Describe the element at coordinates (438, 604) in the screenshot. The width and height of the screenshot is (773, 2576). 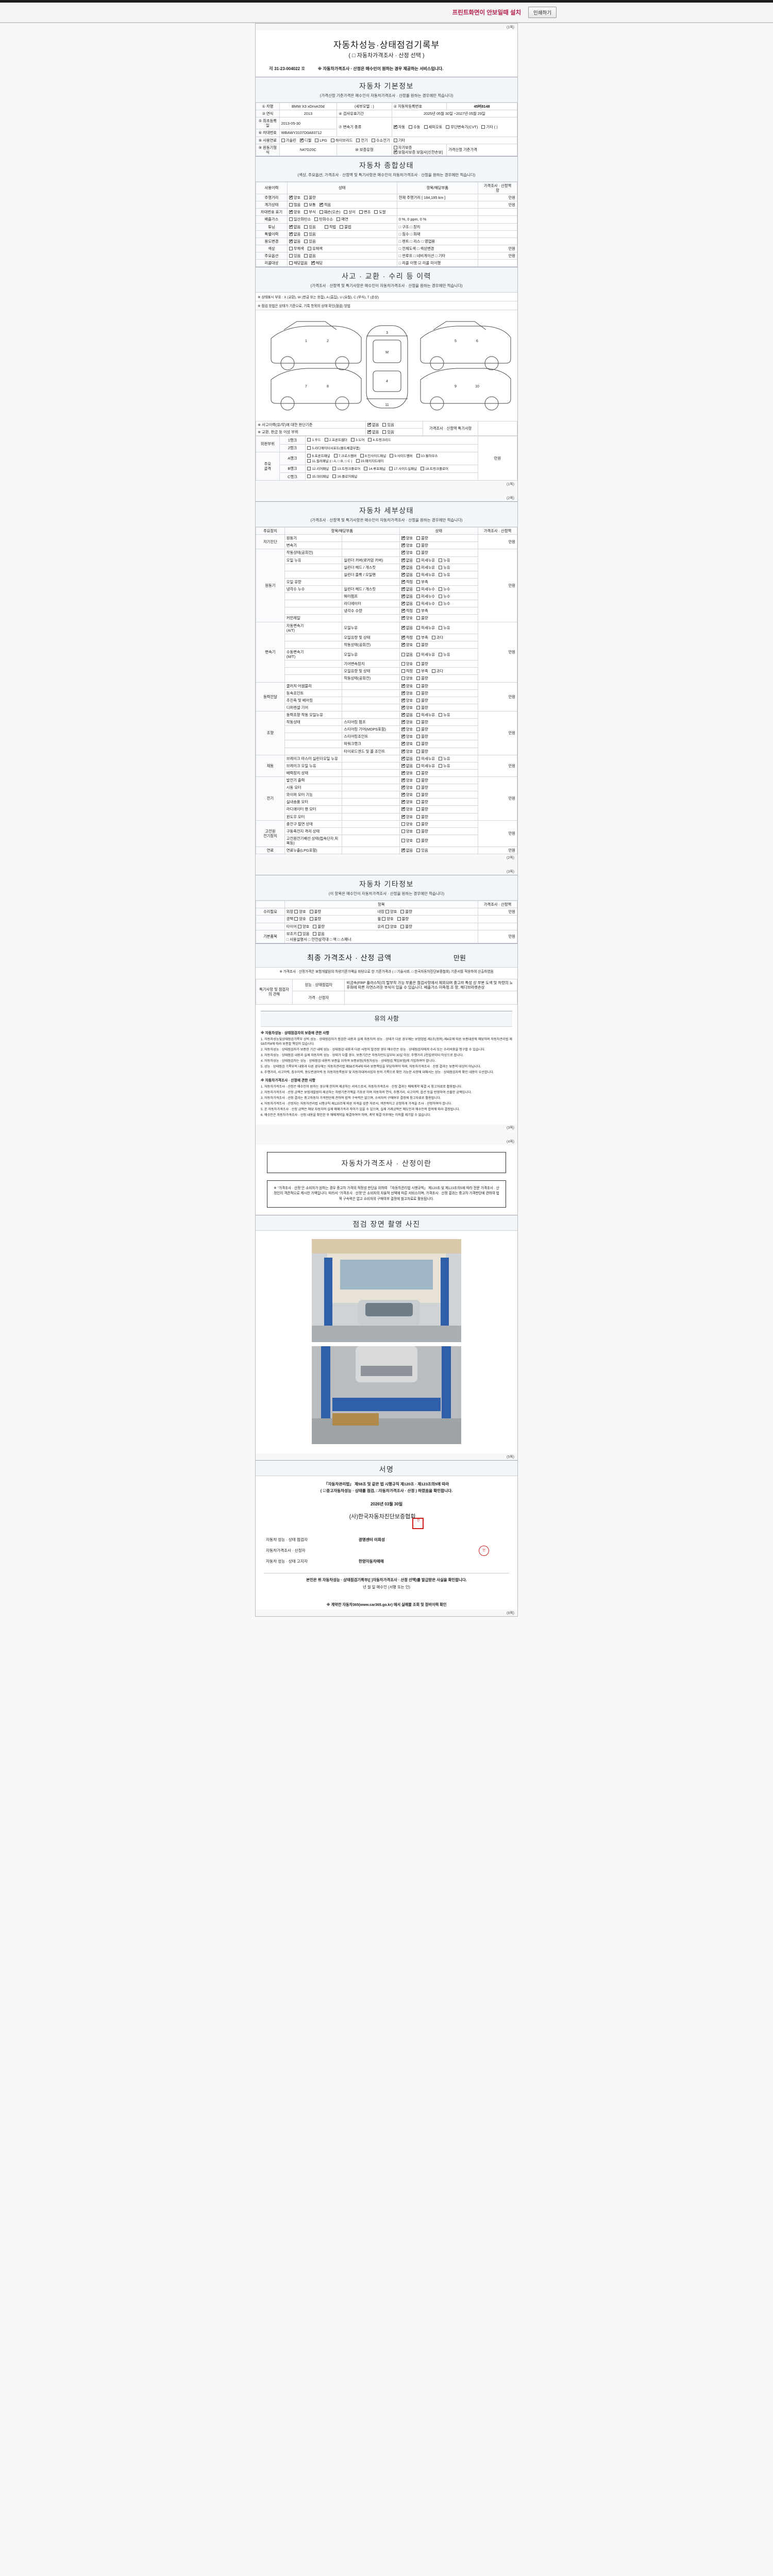
I see `detail-state: 없음 미세누수 누수` at that location.